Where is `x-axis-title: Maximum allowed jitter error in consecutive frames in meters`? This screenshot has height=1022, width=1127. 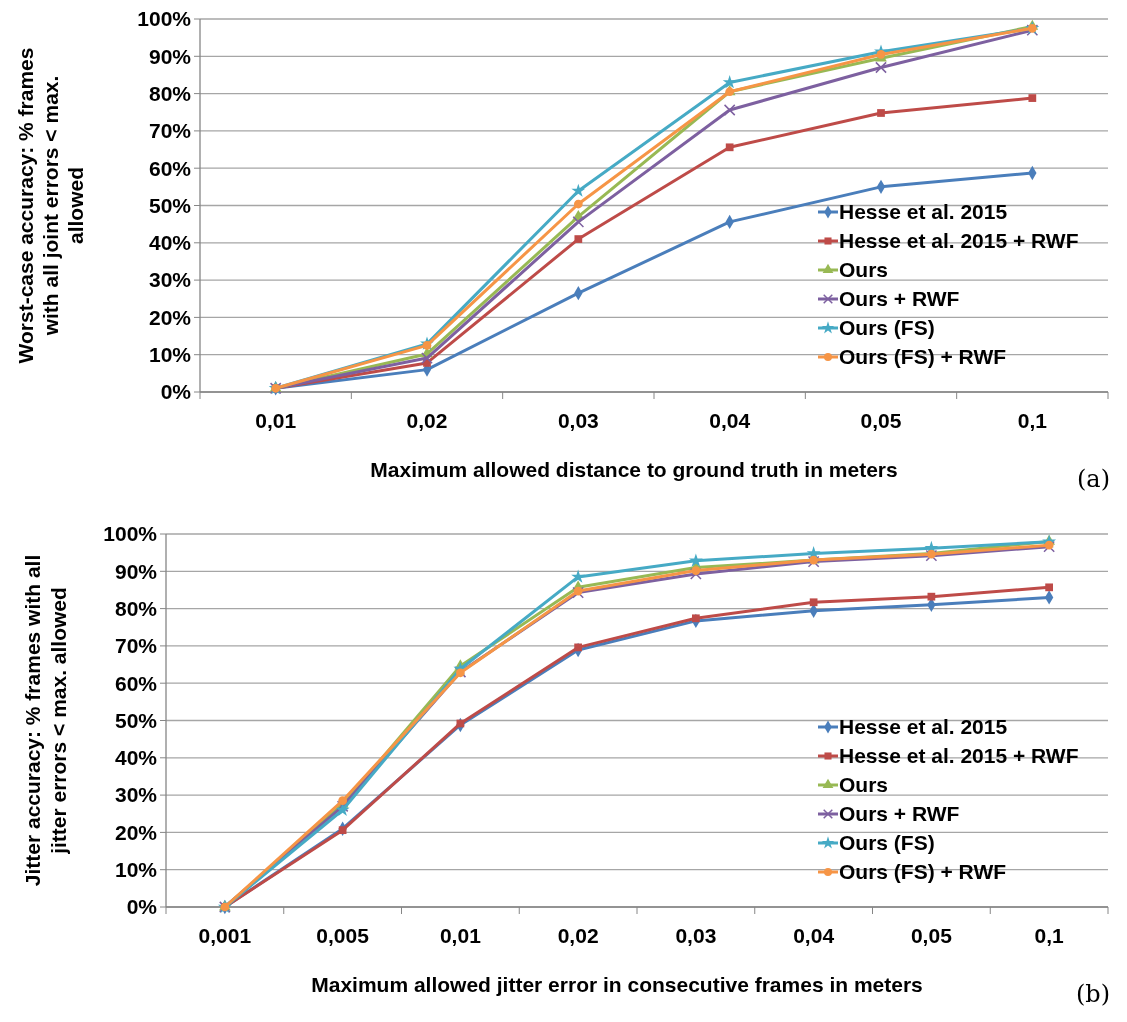
x-axis-title: Maximum allowed jitter error in consecutive frames in meters is located at coordinates (617, 984).